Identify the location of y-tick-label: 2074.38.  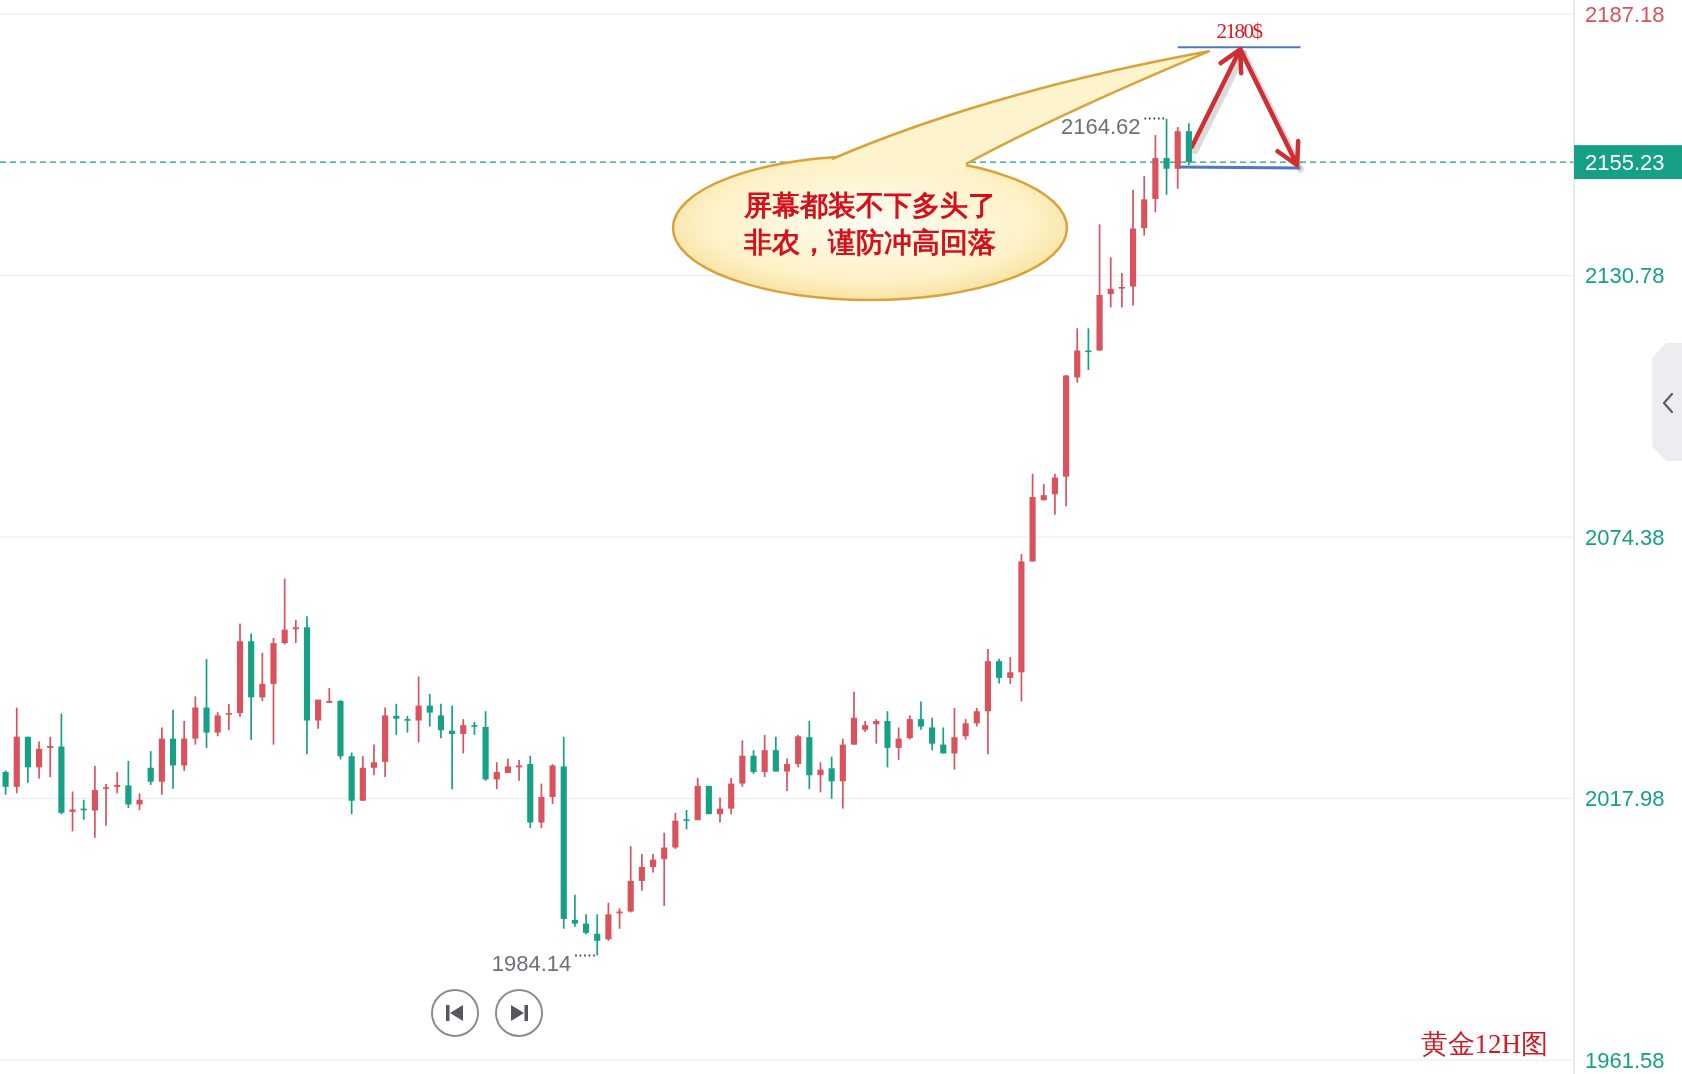
(1625, 537).